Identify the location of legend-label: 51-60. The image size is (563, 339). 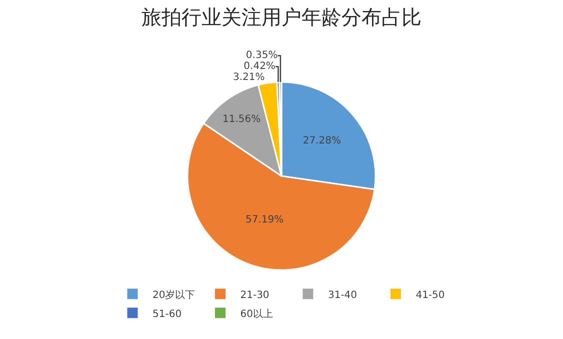
(167, 314).